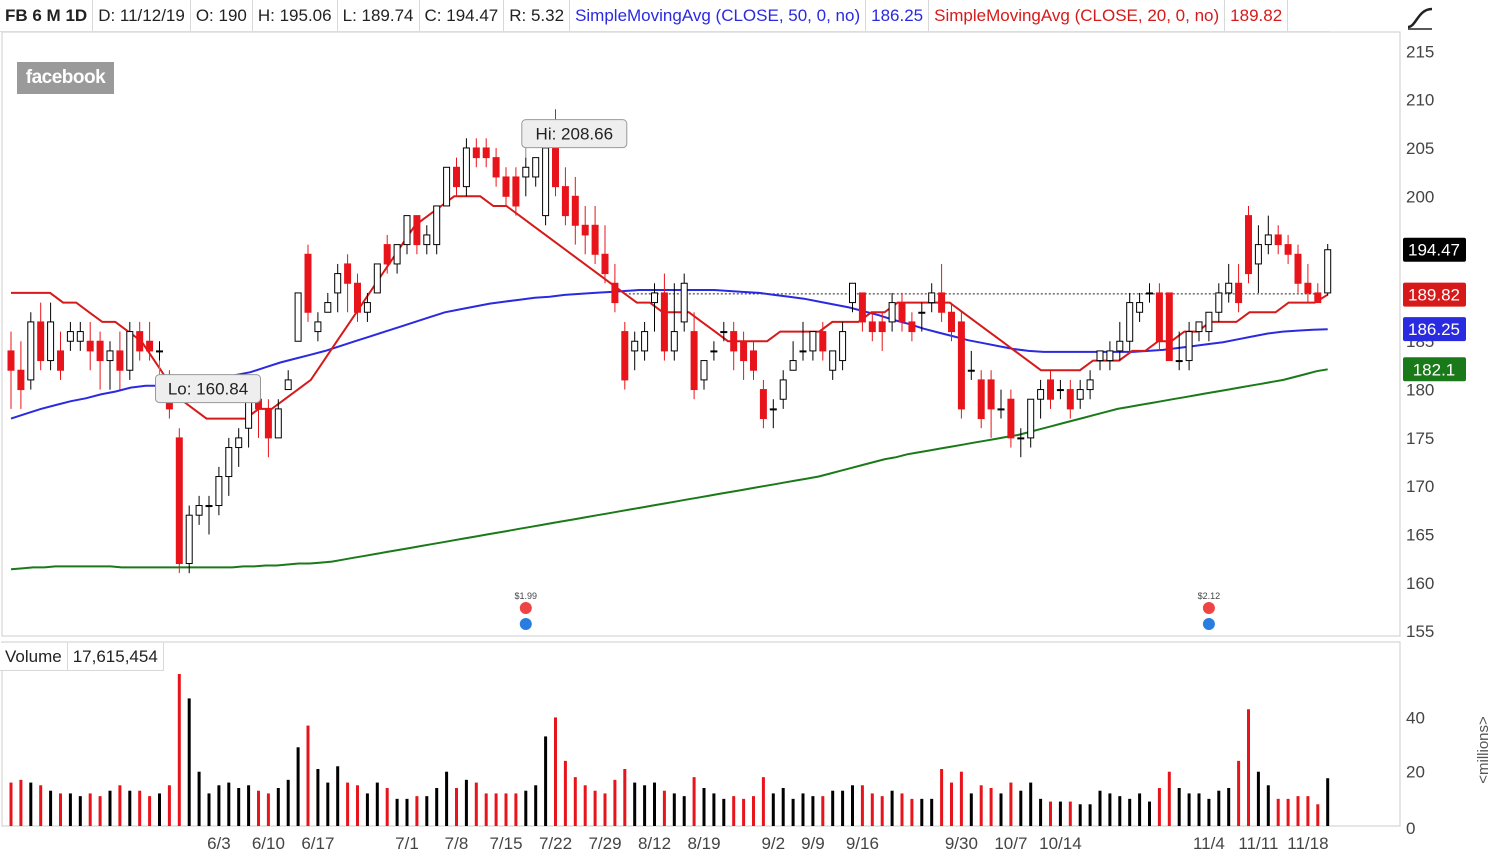 This screenshot has width=1496, height=859. I want to click on sma50-label: SimpleMovingAvg (CLOSE, 50, 0, no), so click(718, 15).